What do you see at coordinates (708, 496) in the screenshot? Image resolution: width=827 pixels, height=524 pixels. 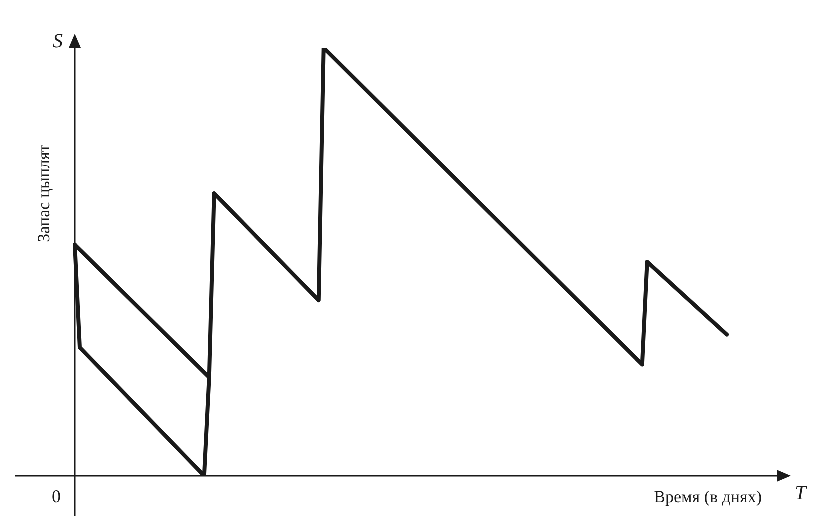 I see `x-axis-title: Время (в днях)` at bounding box center [708, 496].